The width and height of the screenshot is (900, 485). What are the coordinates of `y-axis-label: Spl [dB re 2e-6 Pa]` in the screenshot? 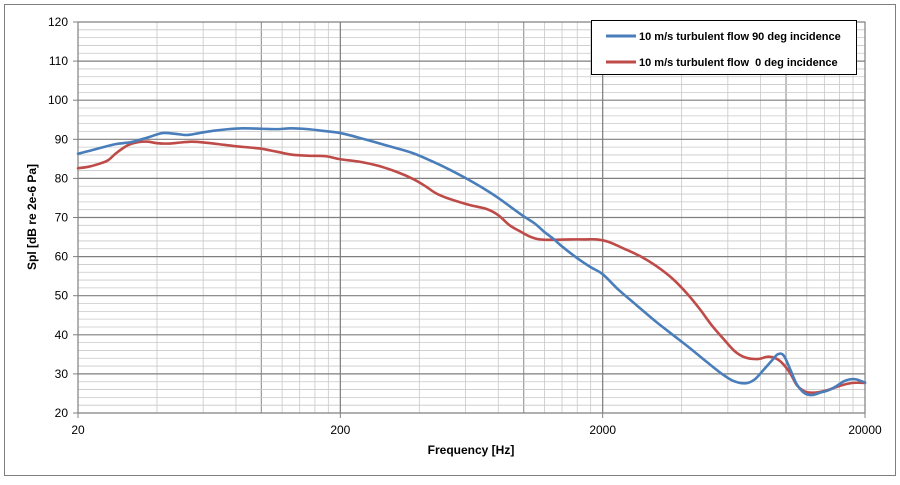 It's located at (32, 217).